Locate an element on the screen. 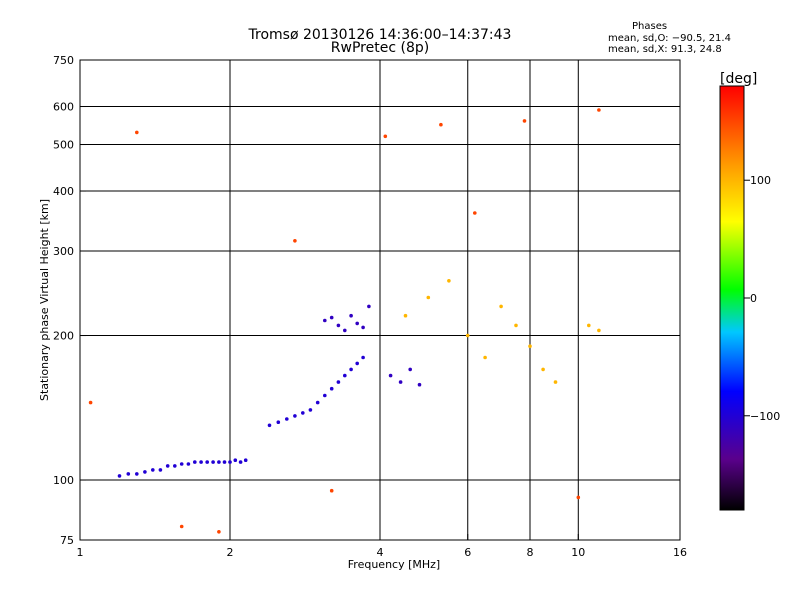 This screenshot has height=600, width=800. x-tick-label-0: 1 is located at coordinates (80, 552).